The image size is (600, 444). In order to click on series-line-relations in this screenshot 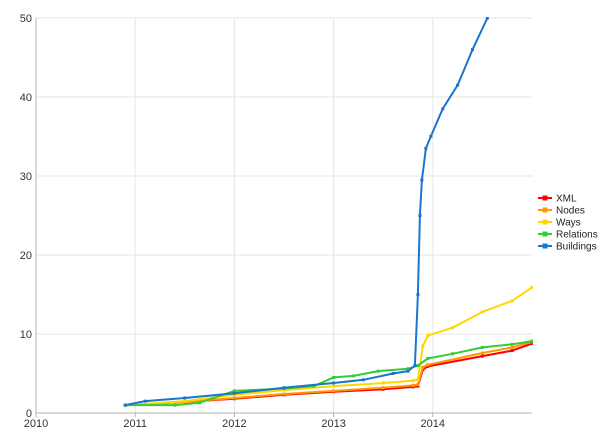, I will do `click(329, 373)`.